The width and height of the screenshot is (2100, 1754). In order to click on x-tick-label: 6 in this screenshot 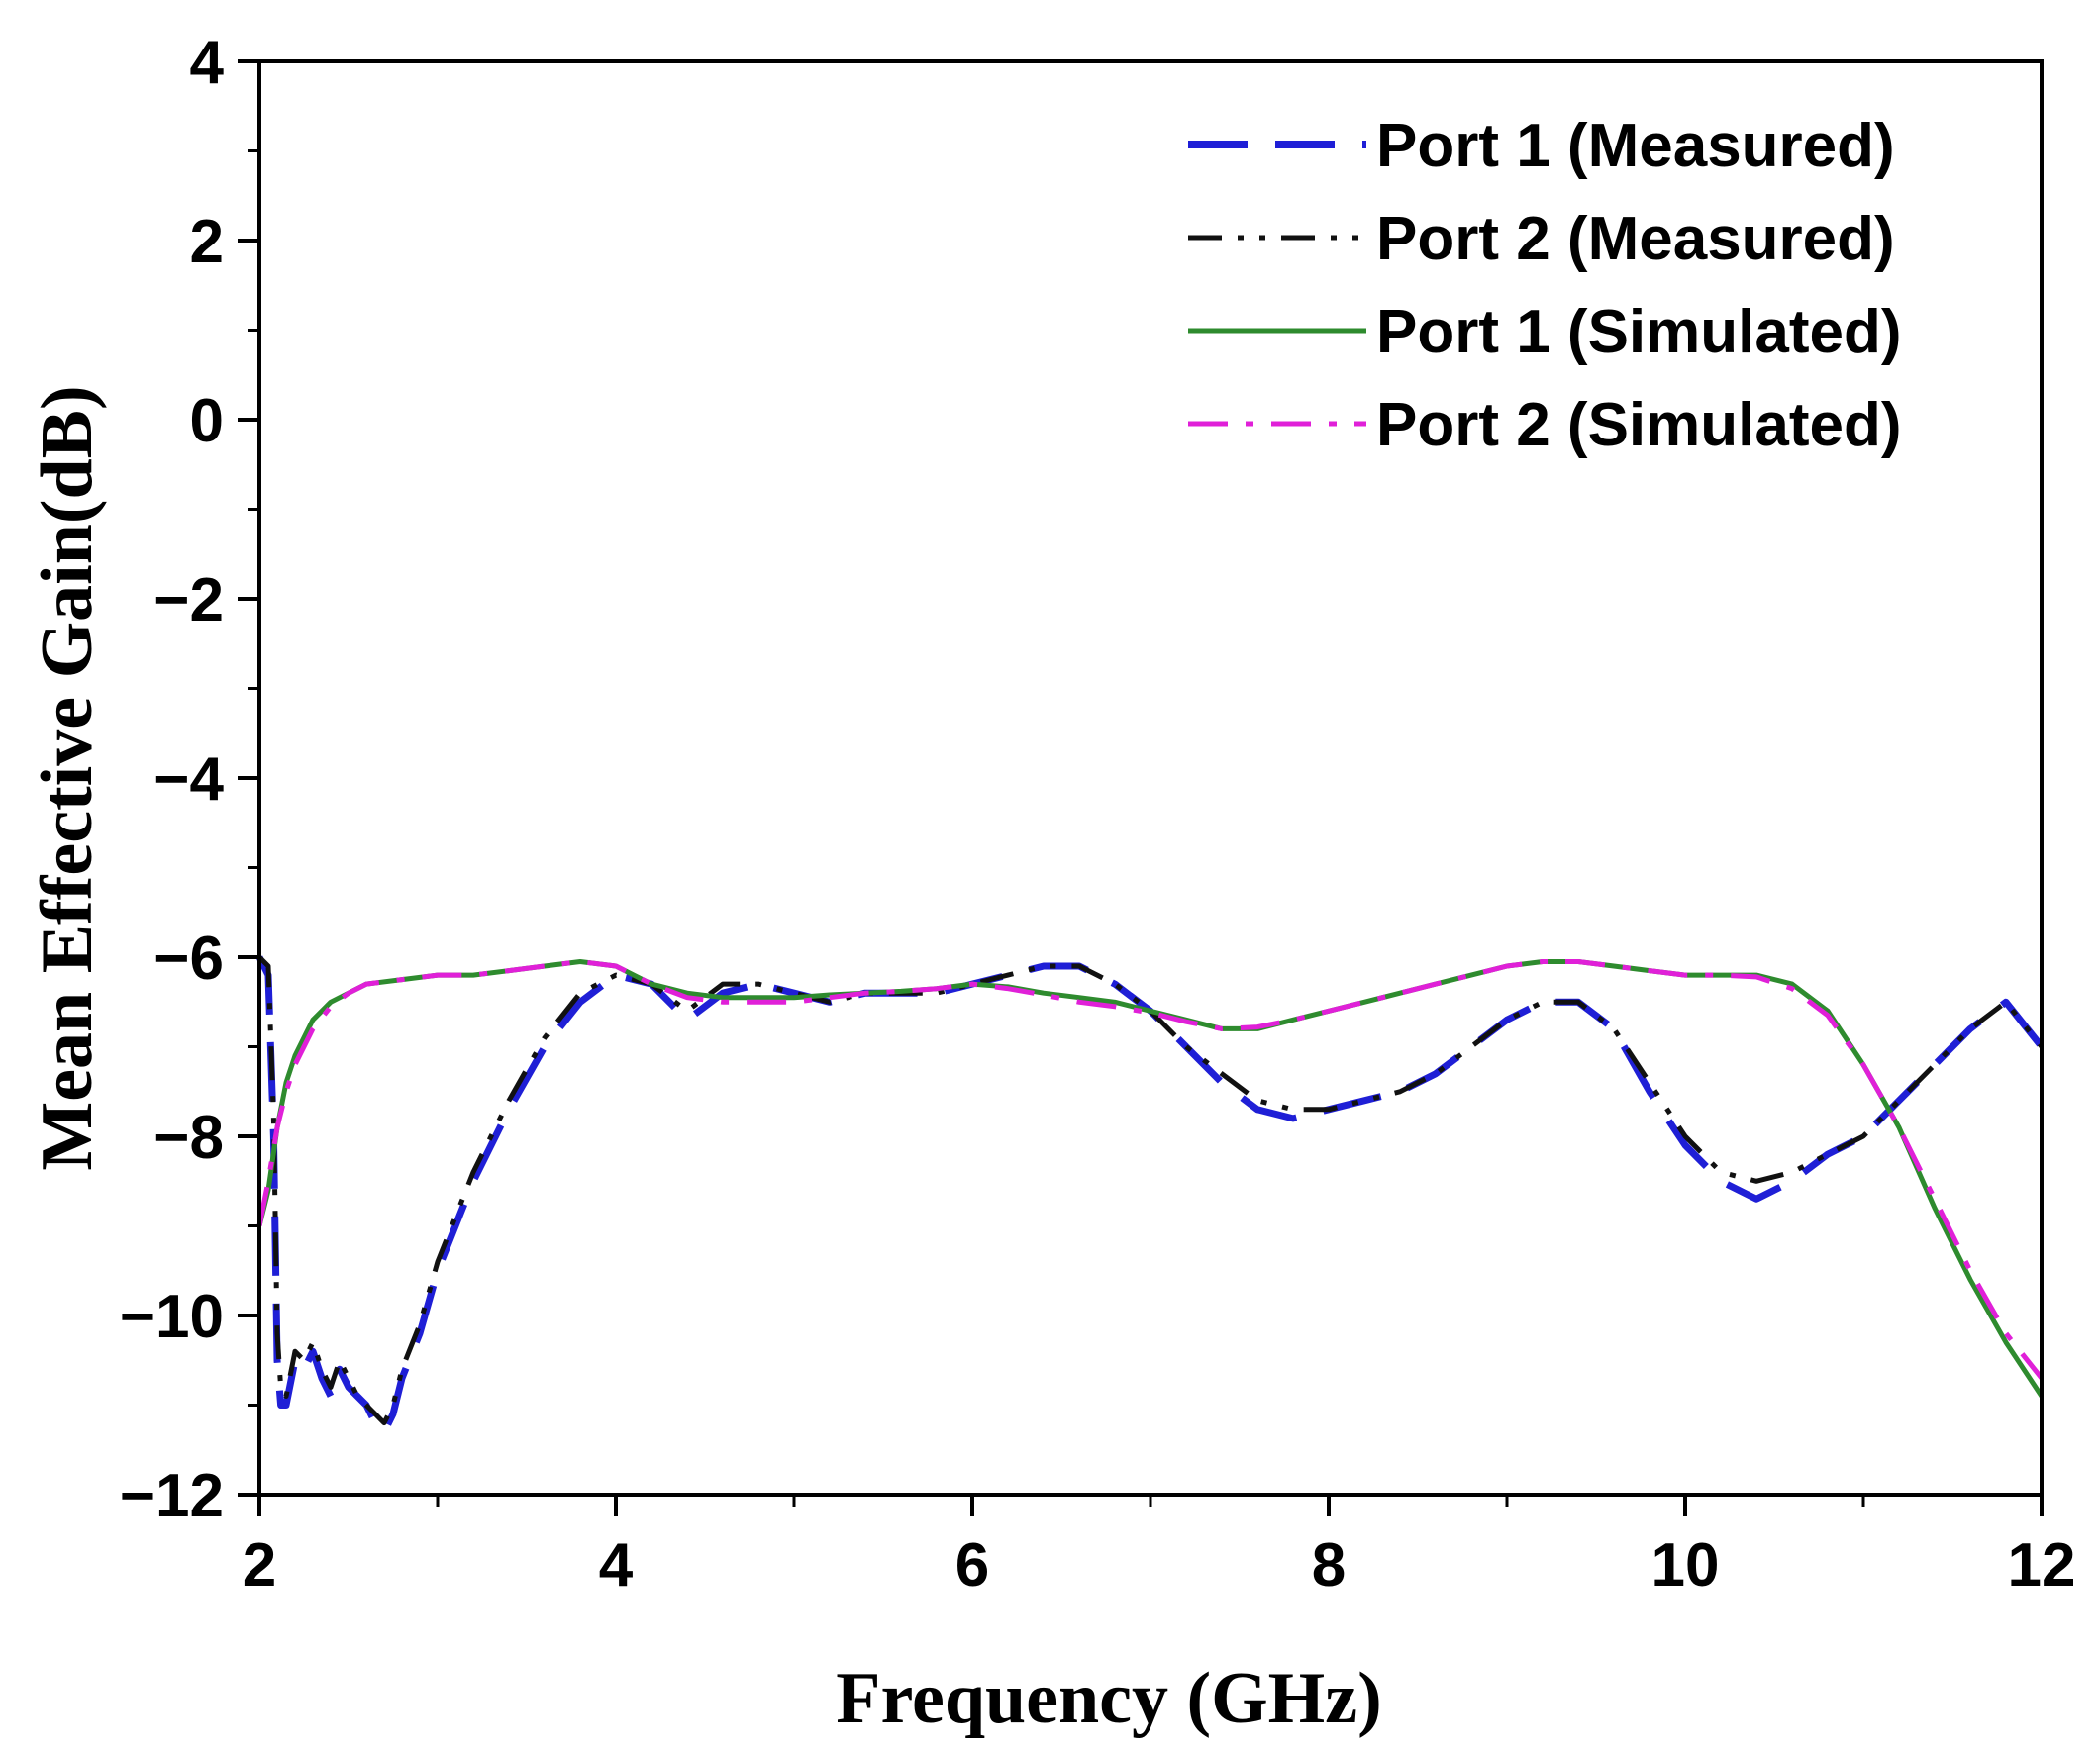, I will do `click(972, 1565)`.